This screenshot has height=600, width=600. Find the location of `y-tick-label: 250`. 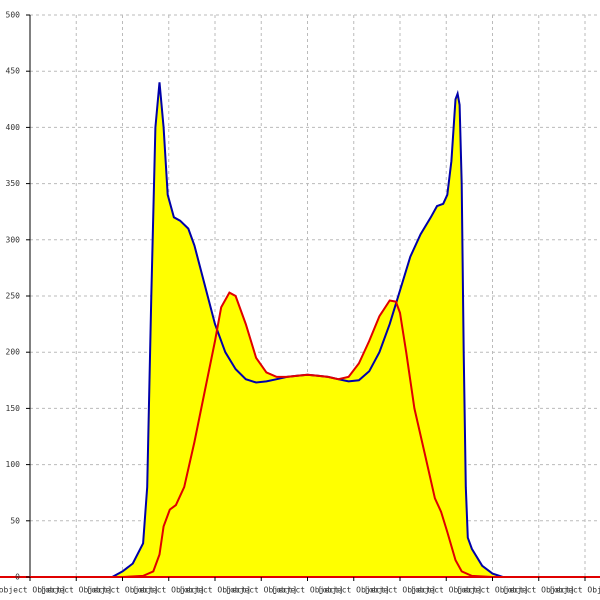

y-tick-label: 250 is located at coordinates (13, 296).